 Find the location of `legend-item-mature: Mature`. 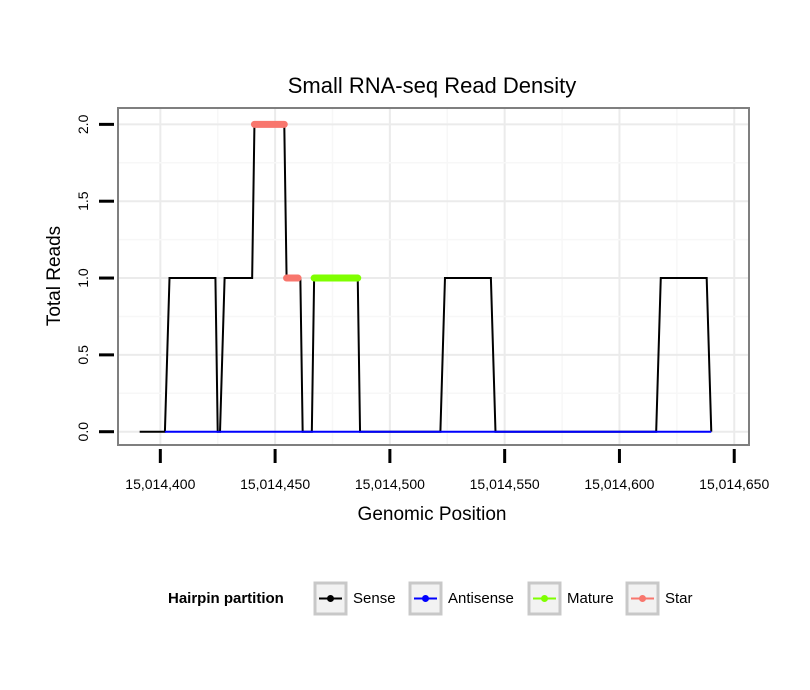

legend-item-mature: Mature is located at coordinates (570, 598).